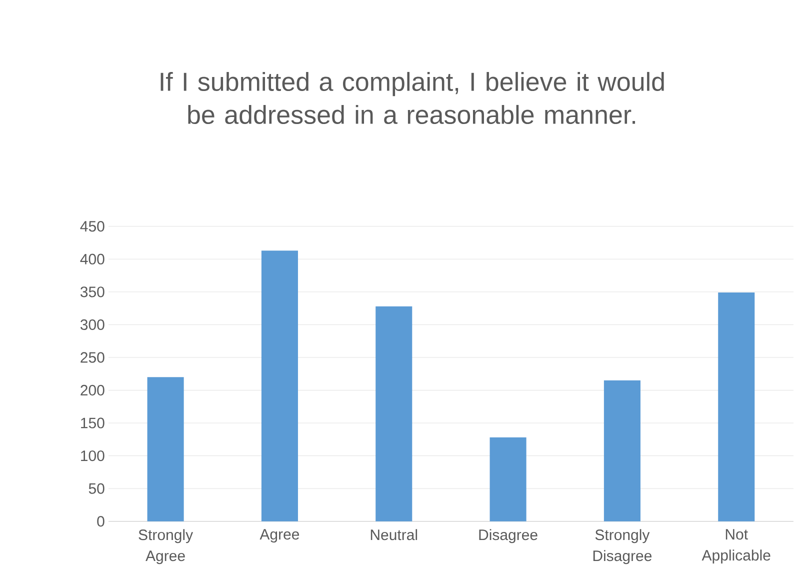 The image size is (804, 581). What do you see at coordinates (508, 536) in the screenshot?
I see `x-tick-label: Disagree` at bounding box center [508, 536].